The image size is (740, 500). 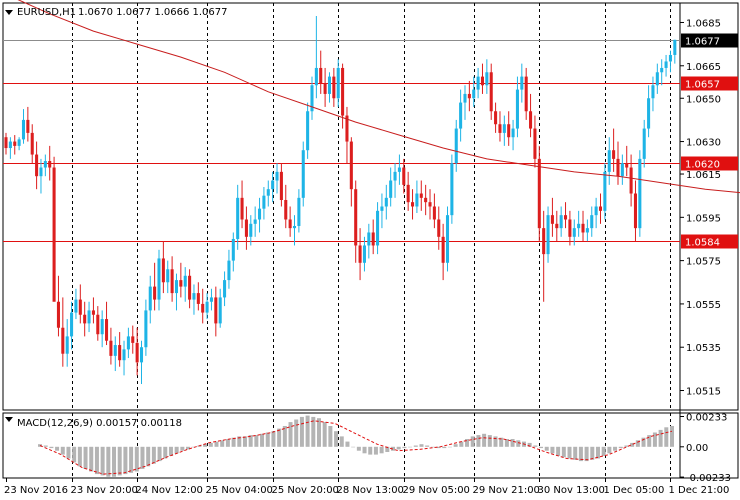 What do you see at coordinates (708, 478) in the screenshot?
I see `macd-y-tick-label: -0.00233` at bounding box center [708, 478].